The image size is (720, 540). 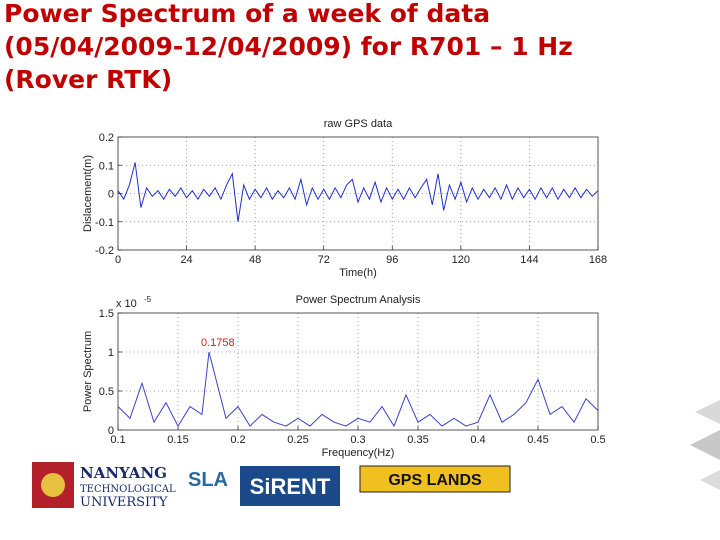 What do you see at coordinates (358, 124) in the screenshot?
I see `chart-title: raw GPS data` at bounding box center [358, 124].